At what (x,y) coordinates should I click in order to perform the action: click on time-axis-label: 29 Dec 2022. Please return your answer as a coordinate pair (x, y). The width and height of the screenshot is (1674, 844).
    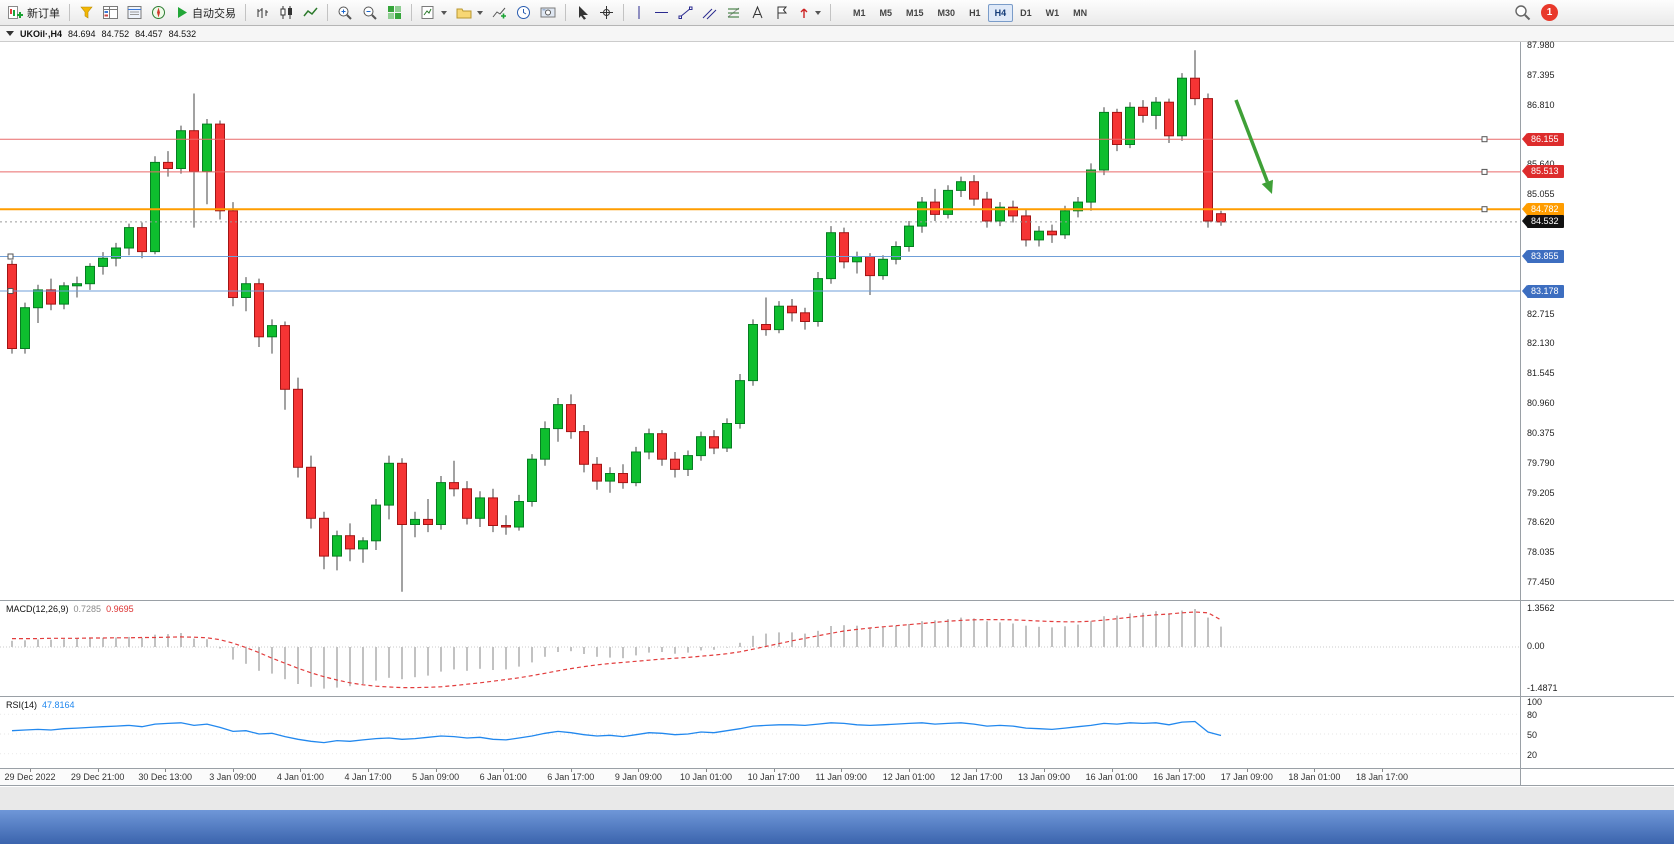
    Looking at the image, I should click on (30, 777).